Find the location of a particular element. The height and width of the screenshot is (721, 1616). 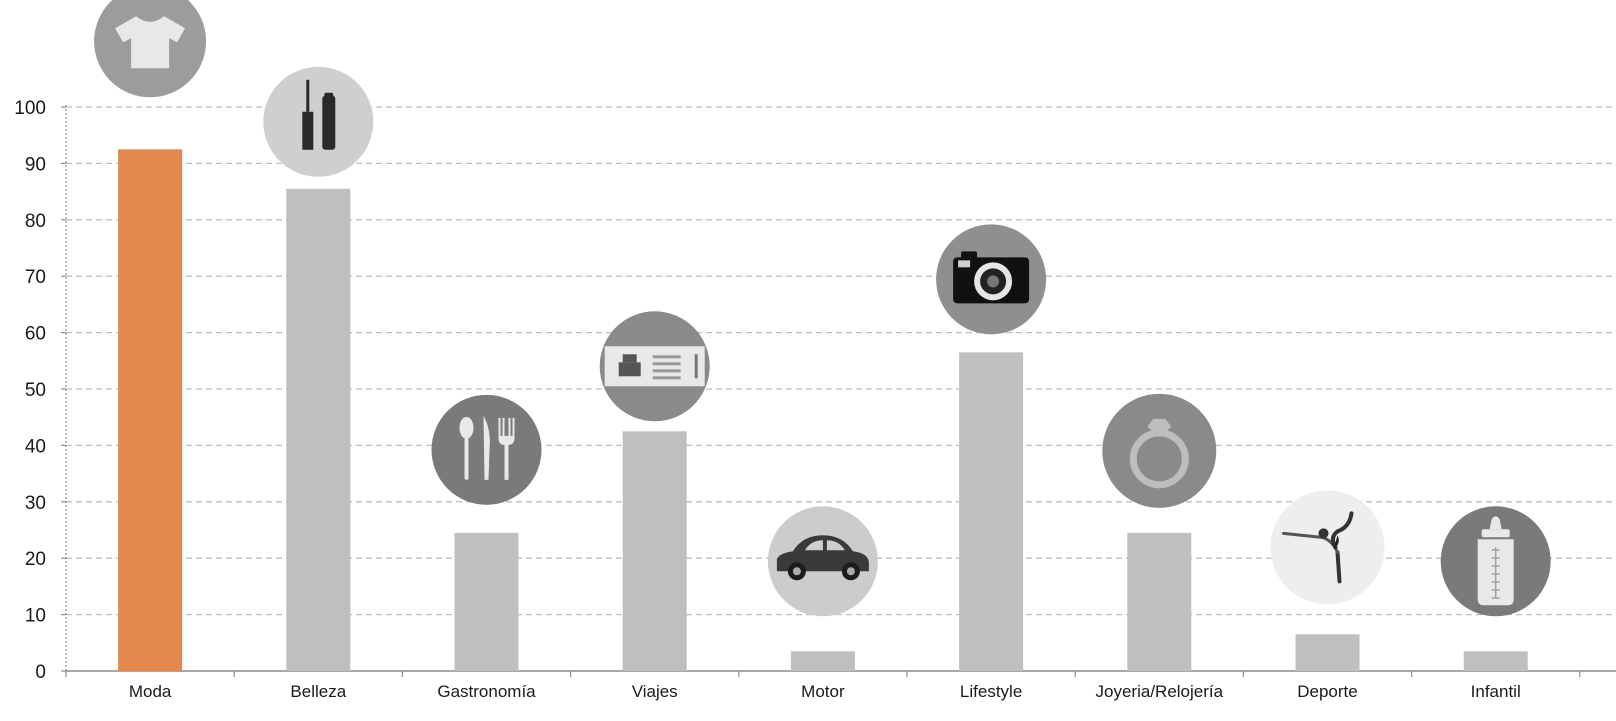

y-tick-label: 20 is located at coordinates (35, 559).